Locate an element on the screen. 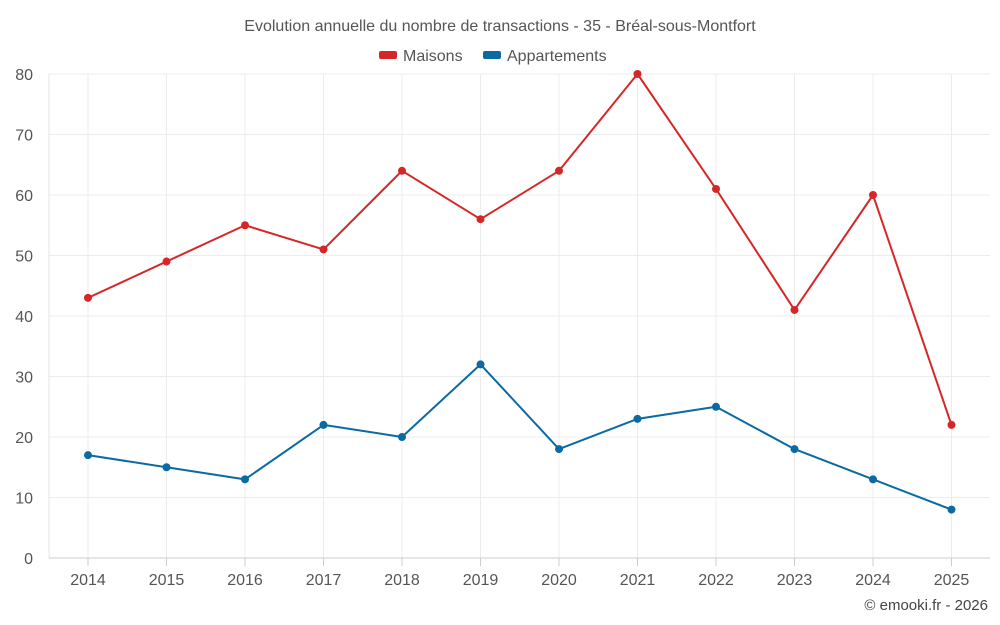  credit-text: © emooki.fr - 2026 is located at coordinates (926, 605).